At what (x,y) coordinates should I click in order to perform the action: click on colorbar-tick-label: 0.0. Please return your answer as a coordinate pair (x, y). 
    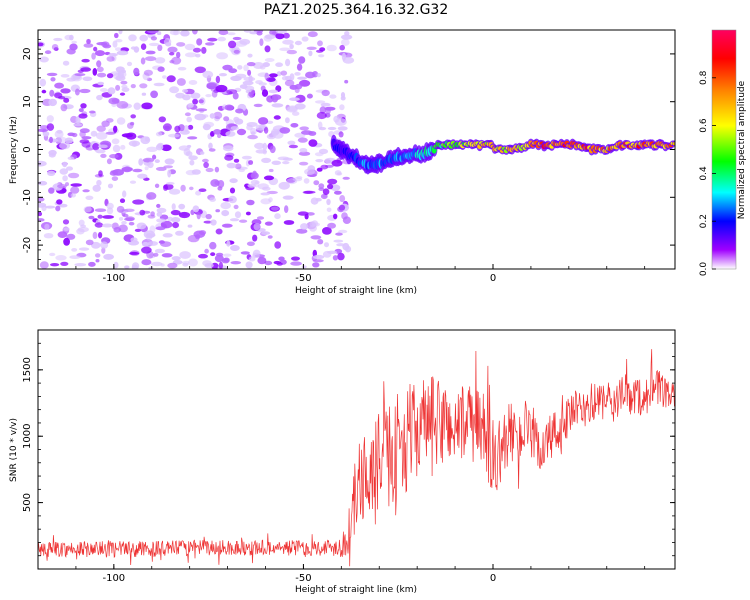
    Looking at the image, I should click on (704, 269).